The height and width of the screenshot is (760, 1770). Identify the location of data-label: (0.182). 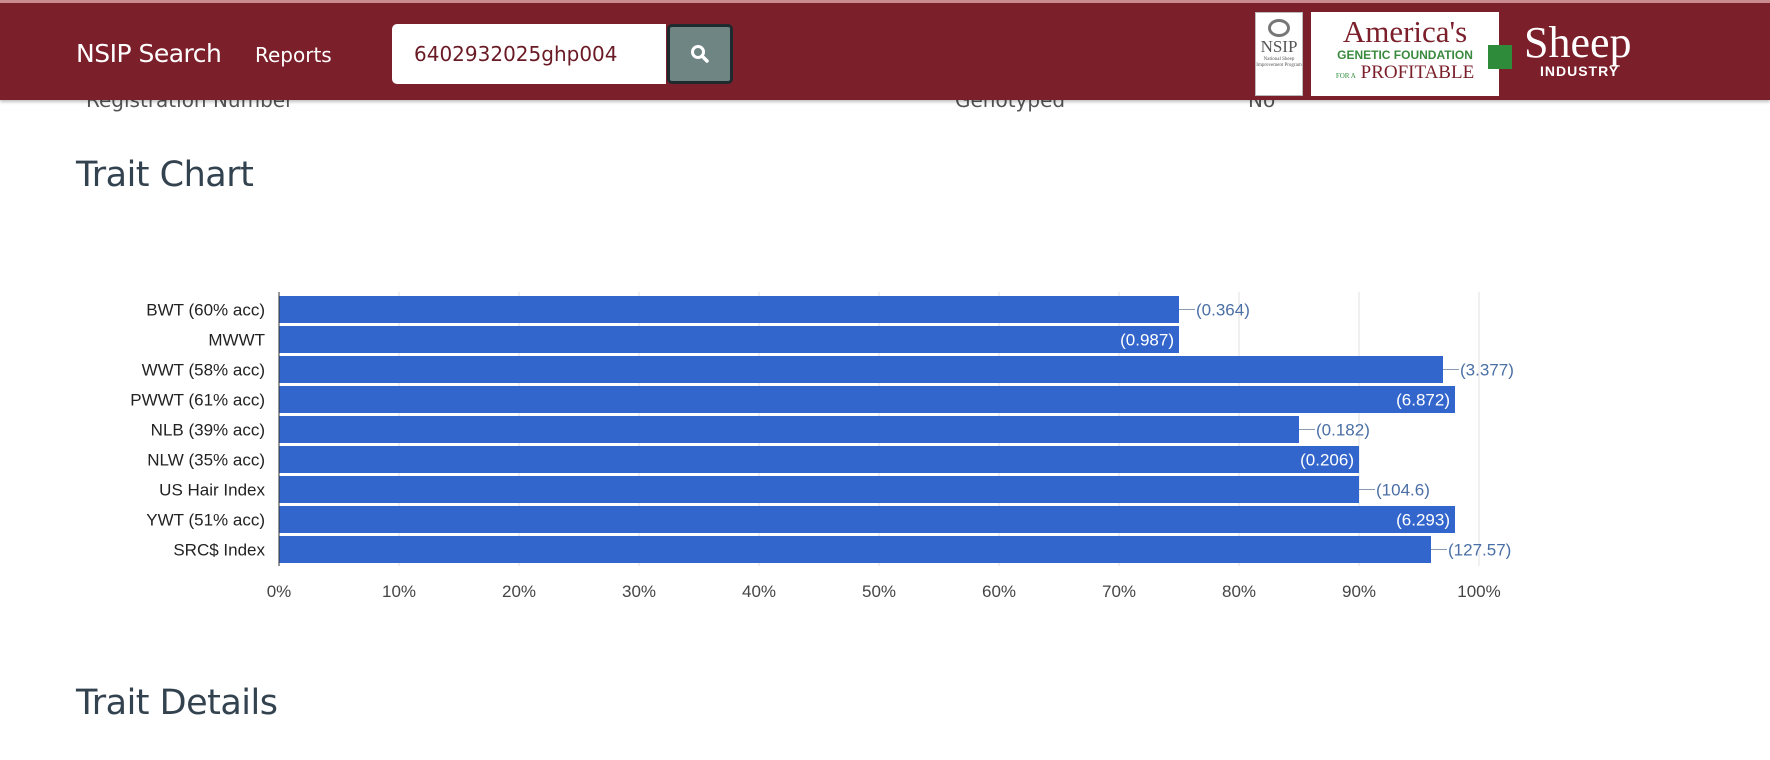
(1343, 430).